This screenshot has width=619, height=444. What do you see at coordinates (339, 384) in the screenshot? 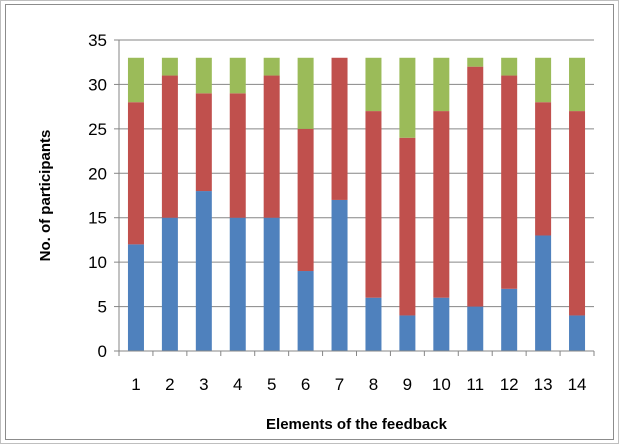
I see `x-tick-label: 7` at bounding box center [339, 384].